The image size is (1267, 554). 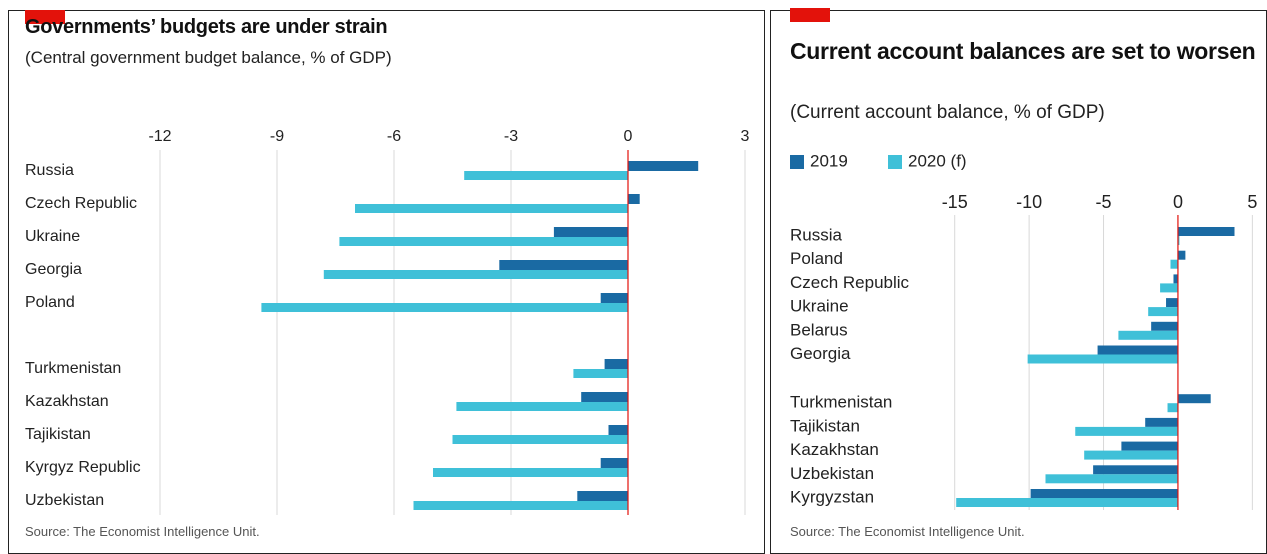 I want to click on category-label: Kyrgyz Republic, so click(x=83, y=467).